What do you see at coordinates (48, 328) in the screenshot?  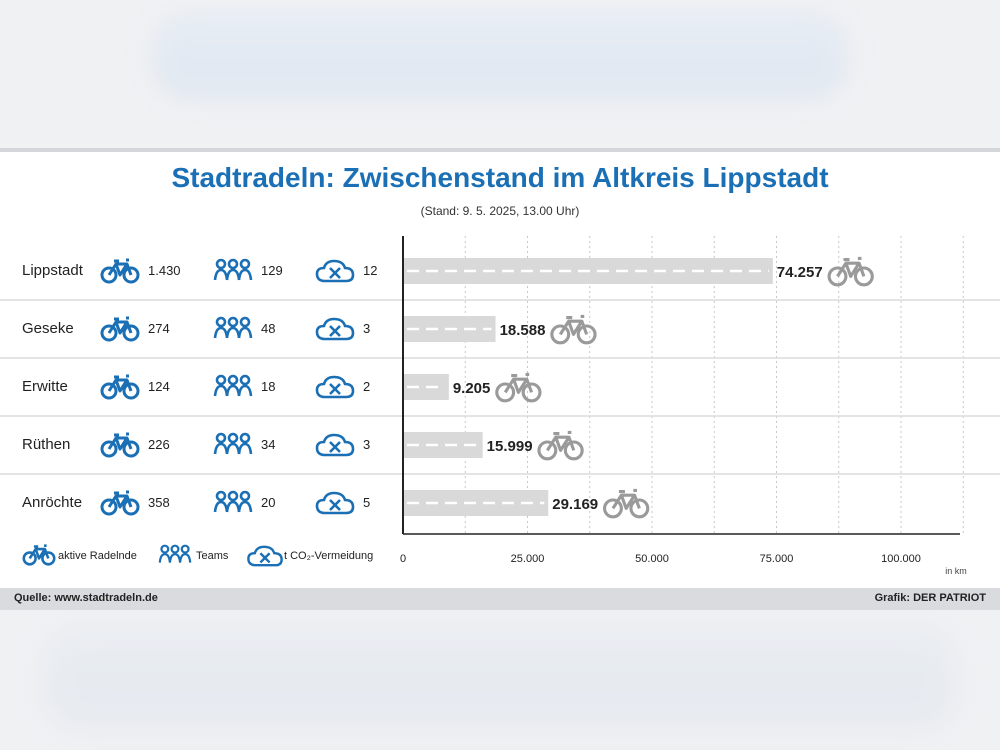 I see `city-name: Geseke` at bounding box center [48, 328].